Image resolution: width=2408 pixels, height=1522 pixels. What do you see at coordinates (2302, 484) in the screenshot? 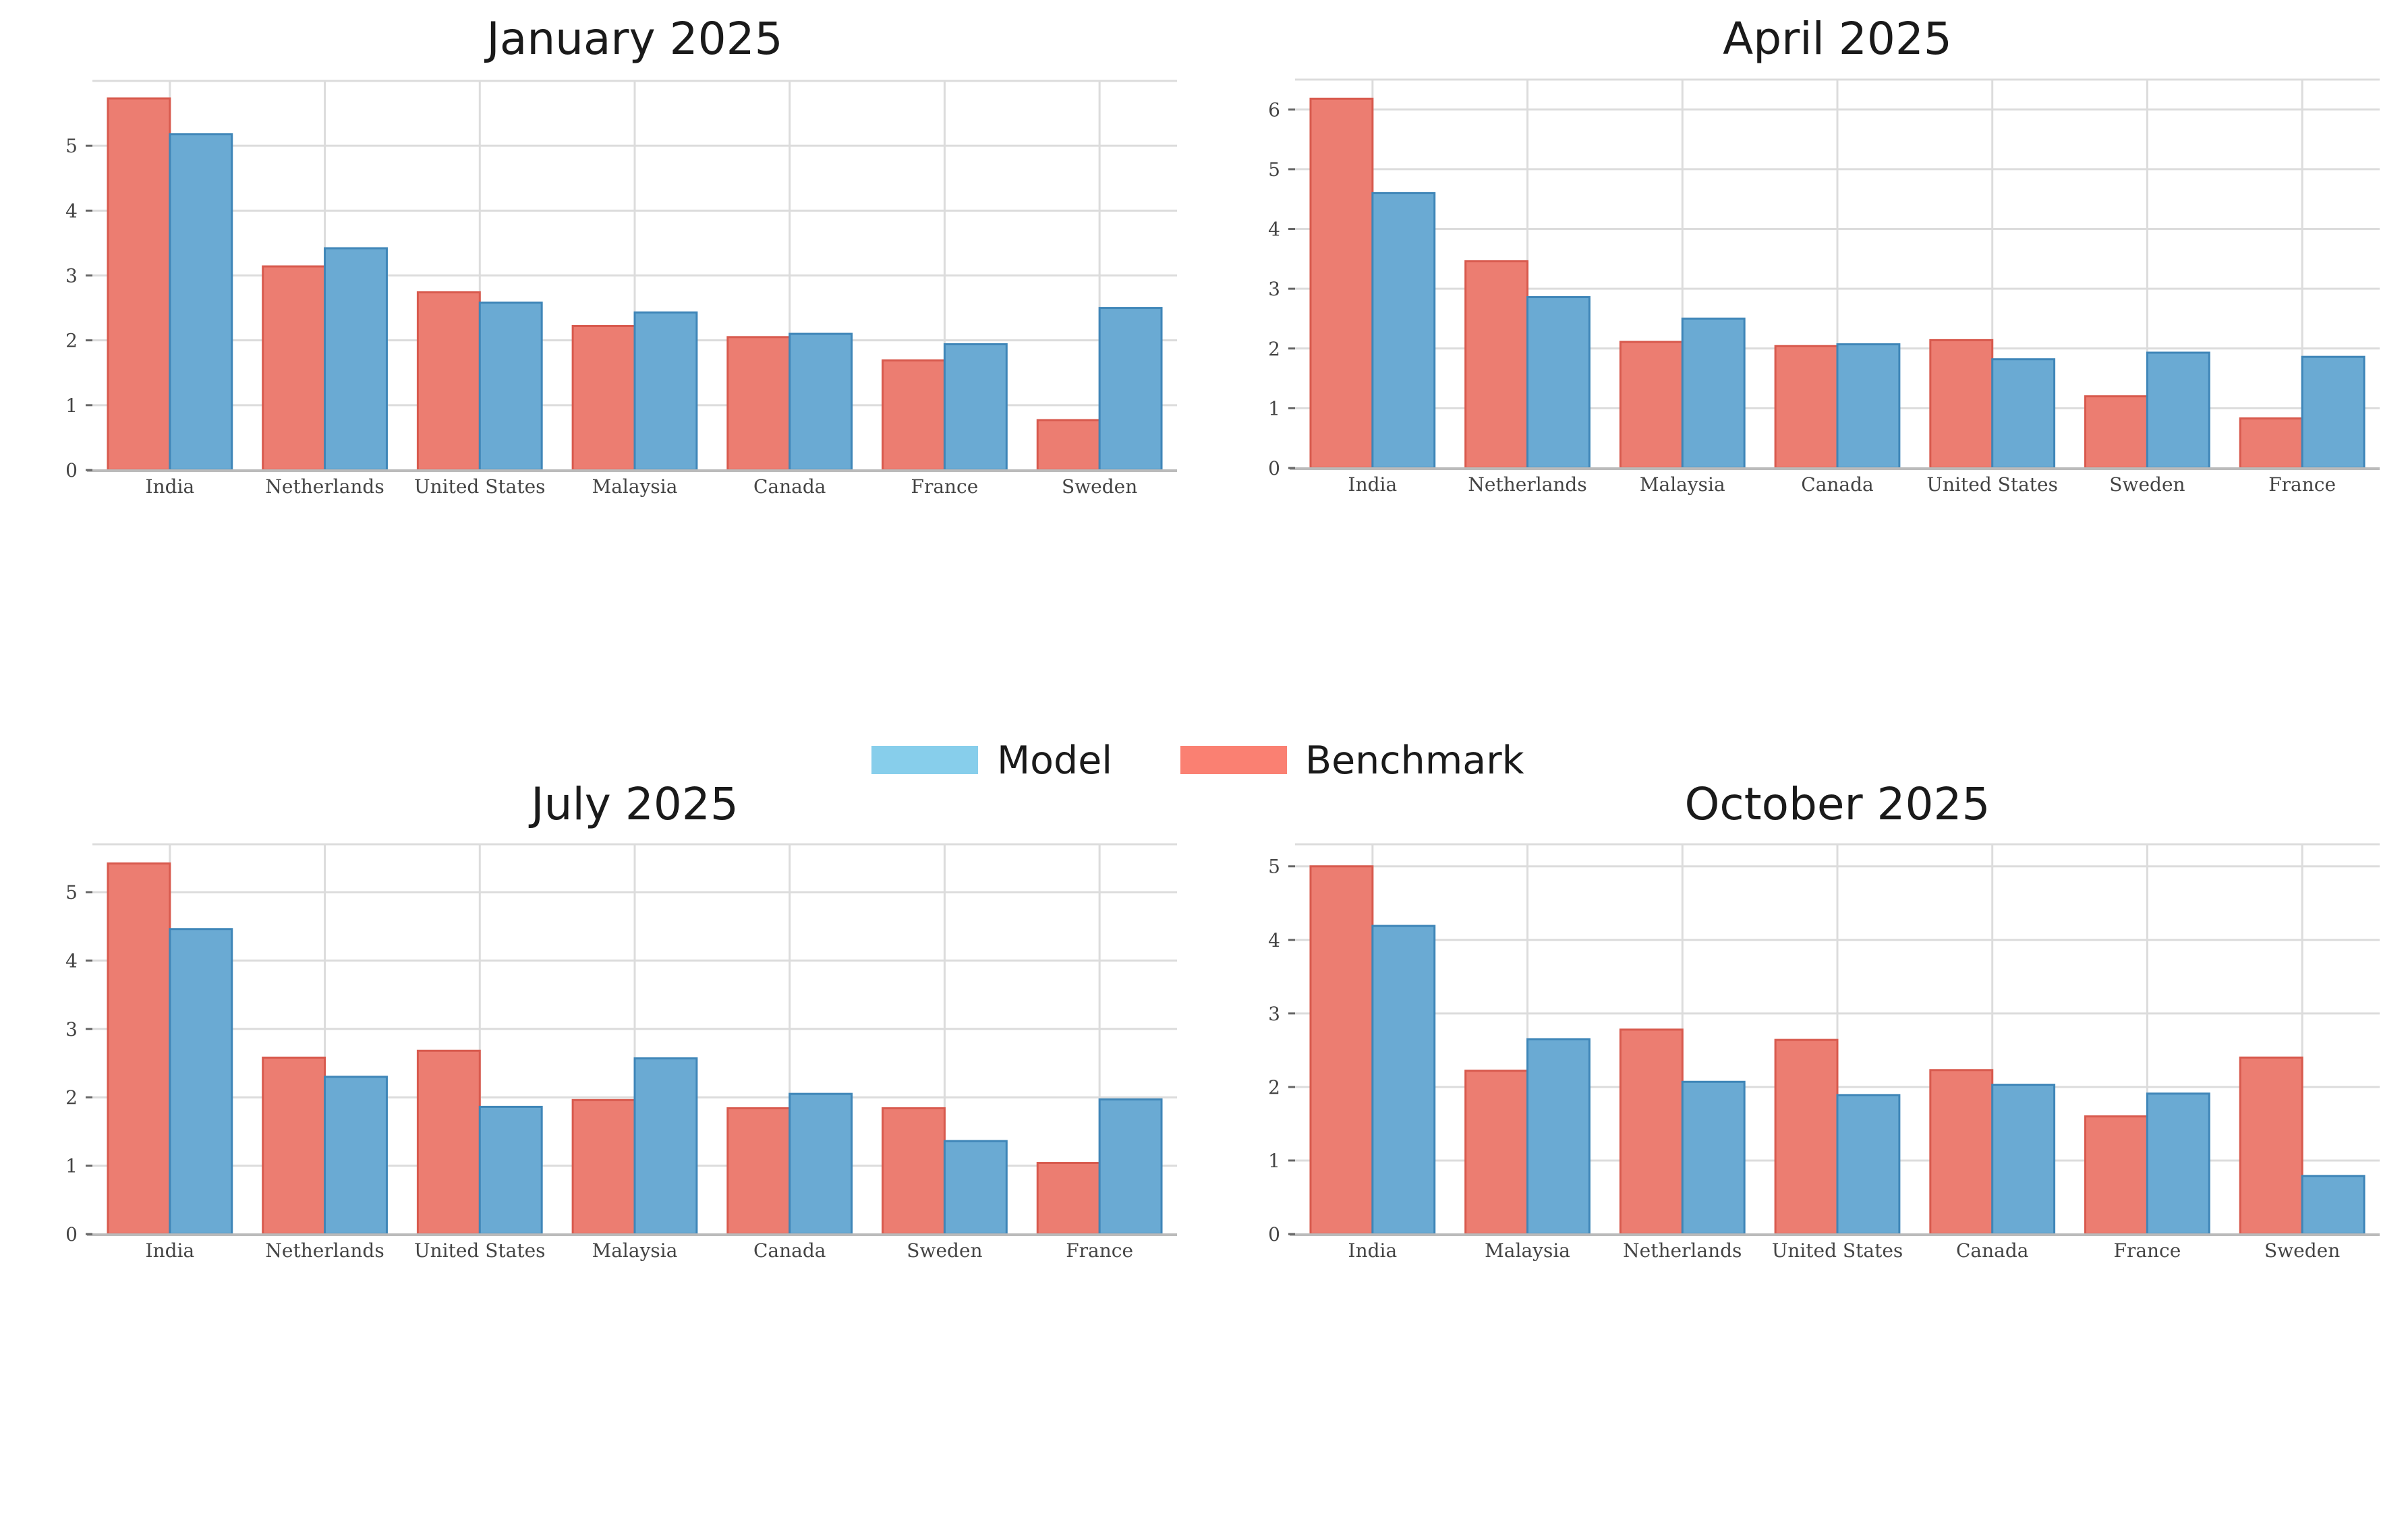
I see `x-tick-label: France` at bounding box center [2302, 484].